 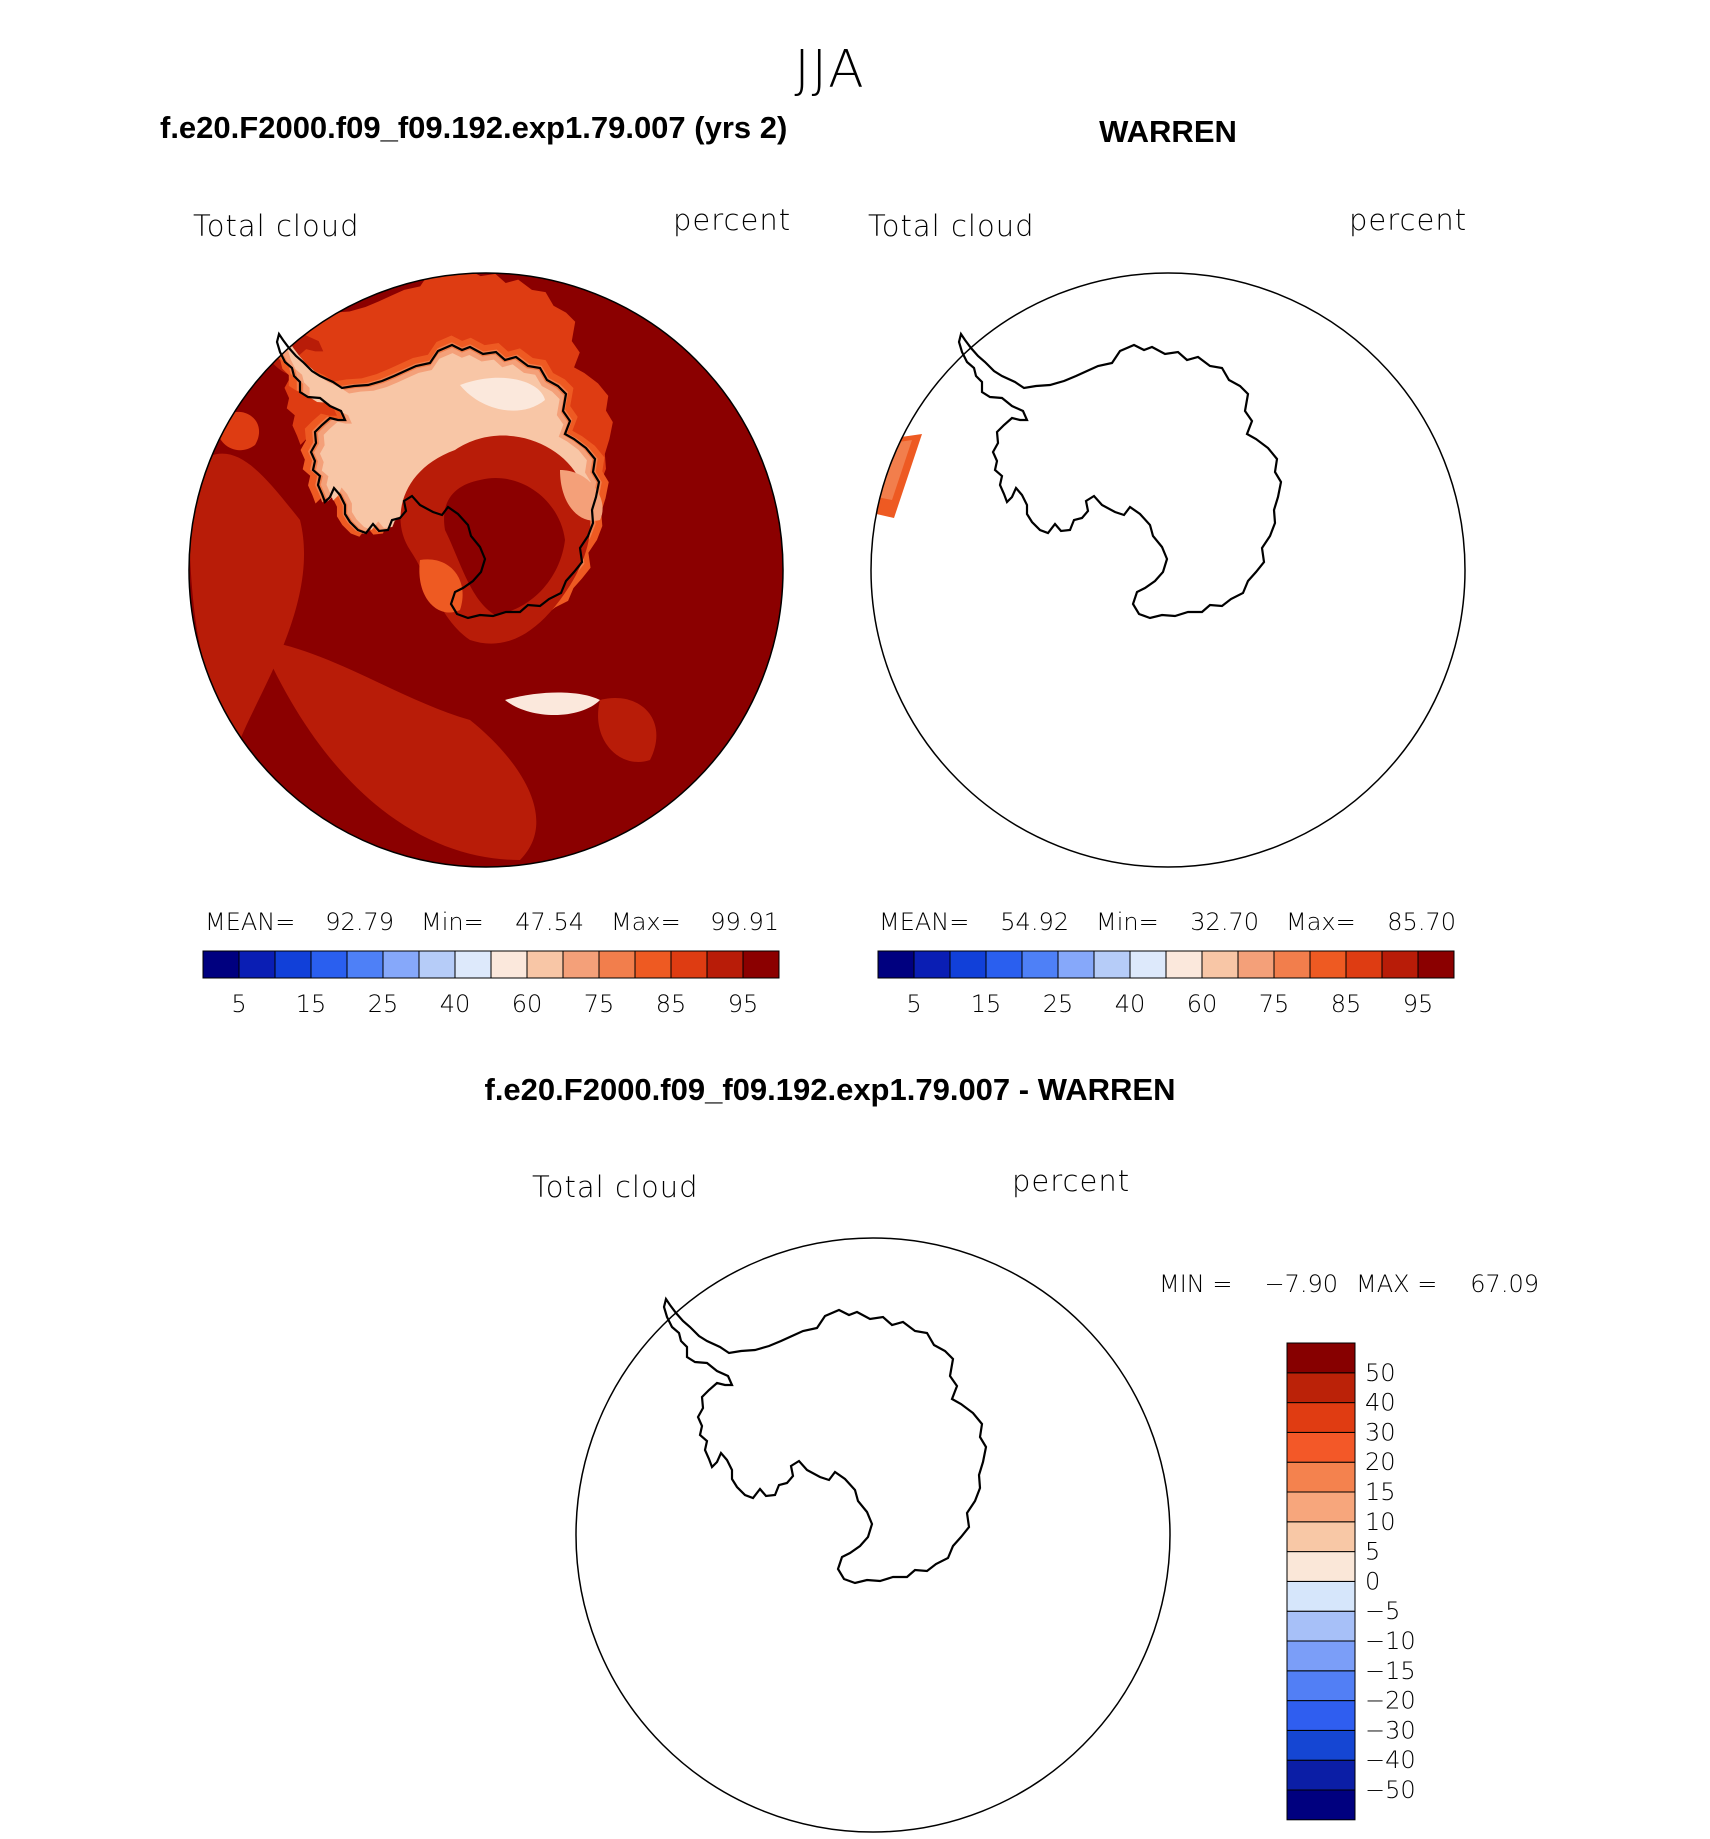 What do you see at coordinates (1382, 1611) in the screenshot?
I see `colorbar-tick-label: −5` at bounding box center [1382, 1611].